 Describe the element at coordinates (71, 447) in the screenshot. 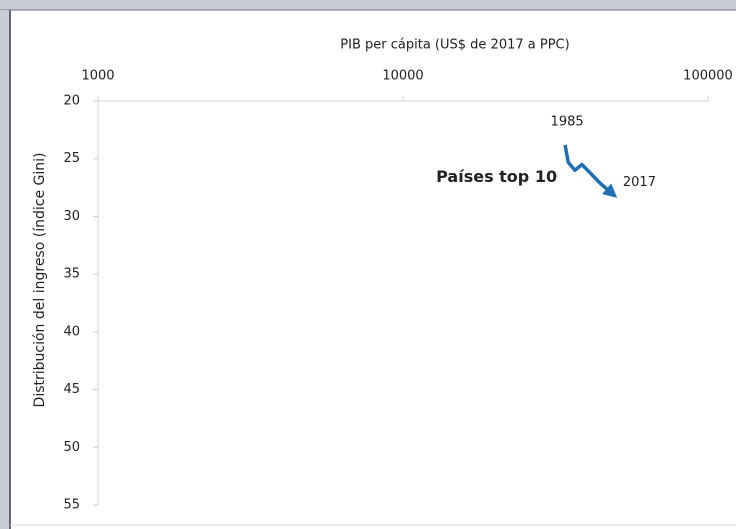

I see `y-tick-label: 50` at that location.